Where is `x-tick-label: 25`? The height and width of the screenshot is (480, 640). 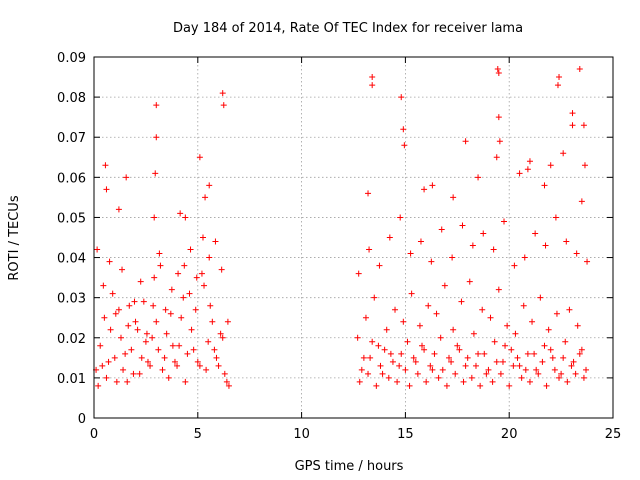
x-tick-label: 25 is located at coordinates (613, 434).